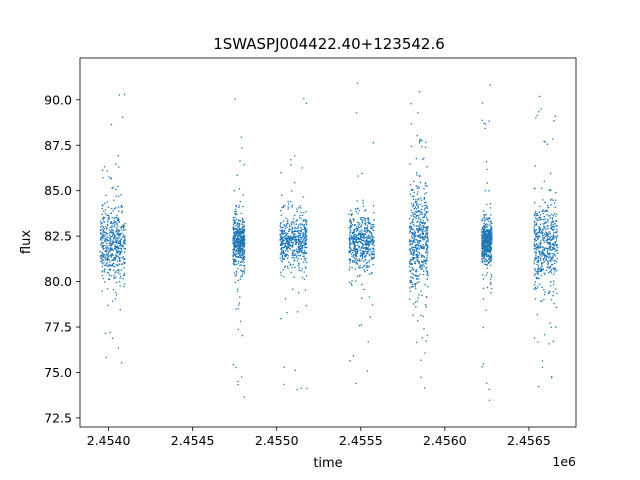 This screenshot has height=480, width=640. I want to click on y-tick-label: 72.5, so click(58, 417).